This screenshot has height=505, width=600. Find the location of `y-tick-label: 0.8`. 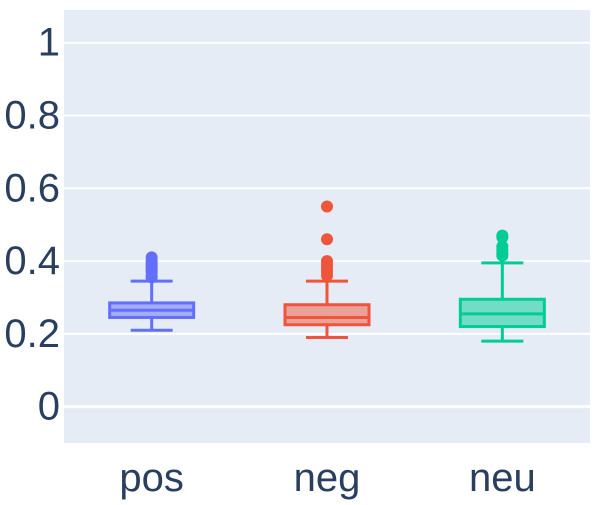

y-tick-label: 0.8 is located at coordinates (32, 116).